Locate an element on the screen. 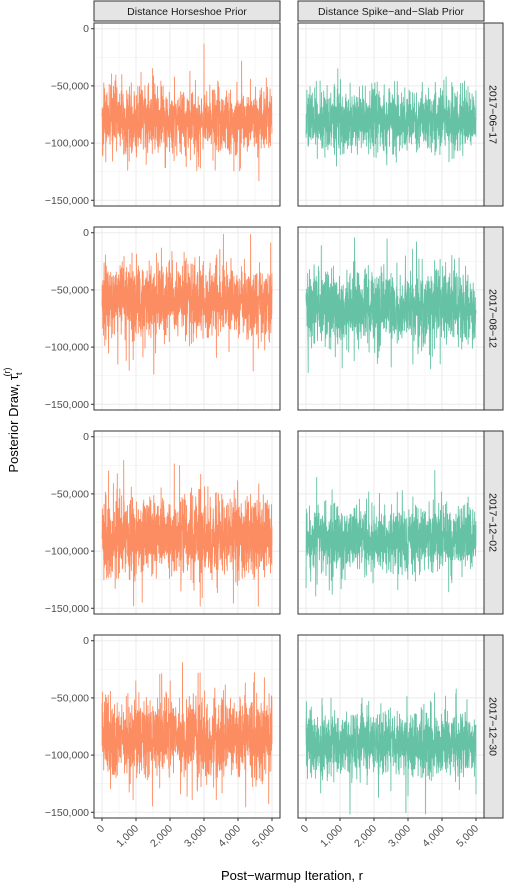 The image size is (506, 885). svg-text: Posterior Draw, τt(r) is located at coordinates (13, 419).